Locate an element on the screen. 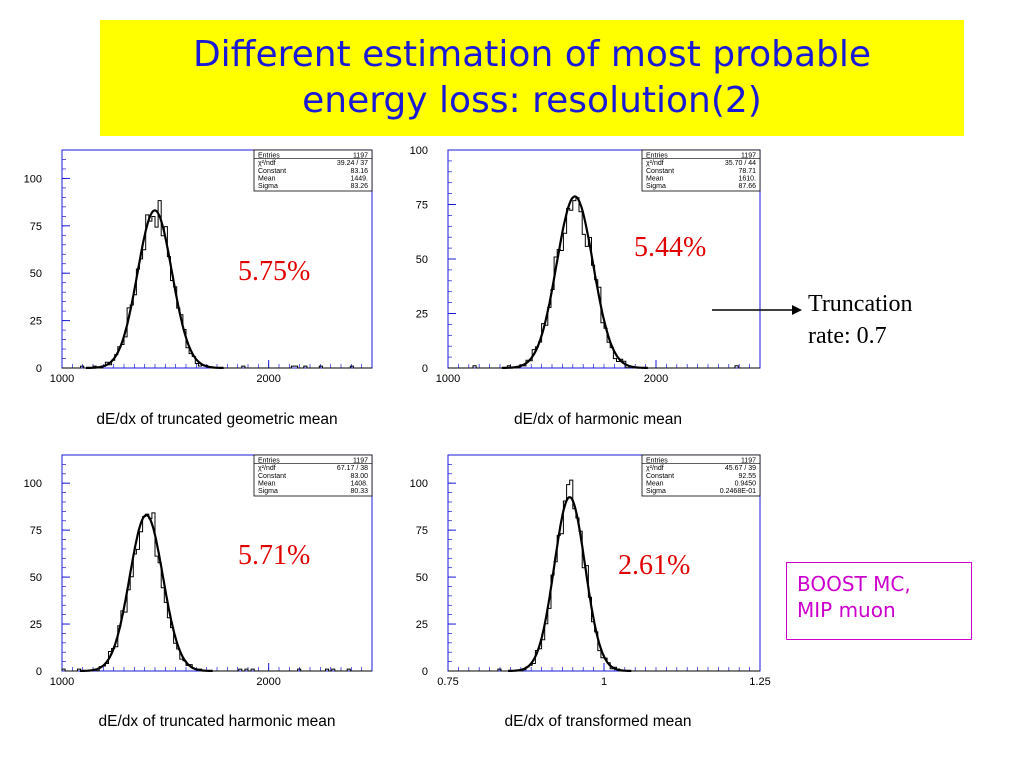 The image size is (1024, 768). fit-stat-value: 92.55 is located at coordinates (747, 476).